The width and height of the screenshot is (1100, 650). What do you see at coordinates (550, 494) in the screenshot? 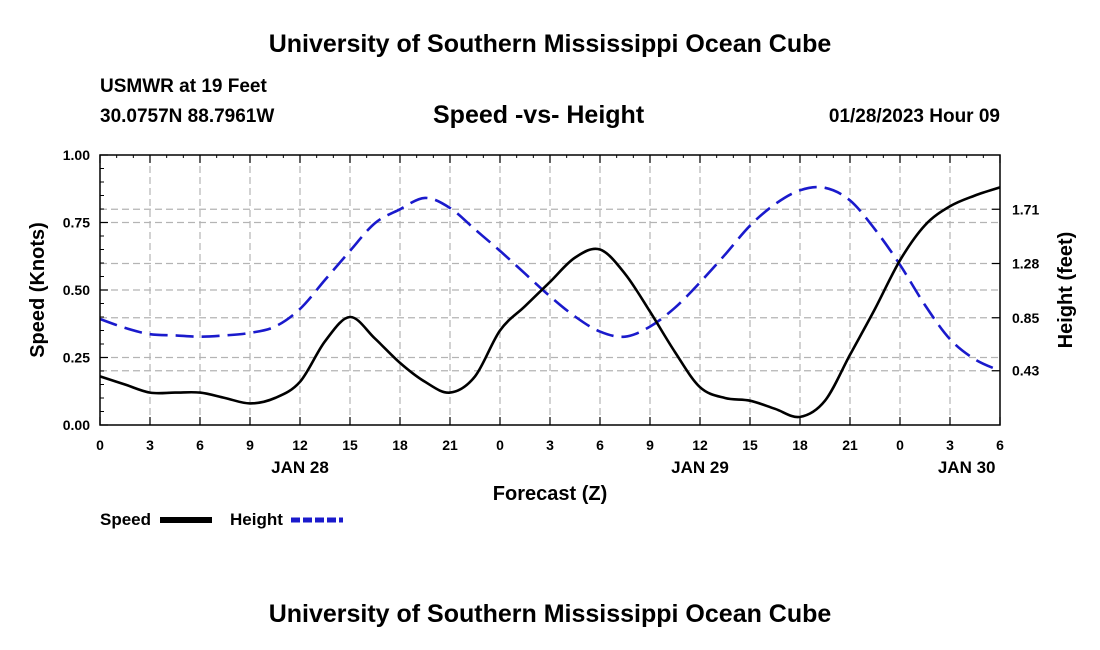
I see `x-axis-label: Forecast (Z)` at bounding box center [550, 494].